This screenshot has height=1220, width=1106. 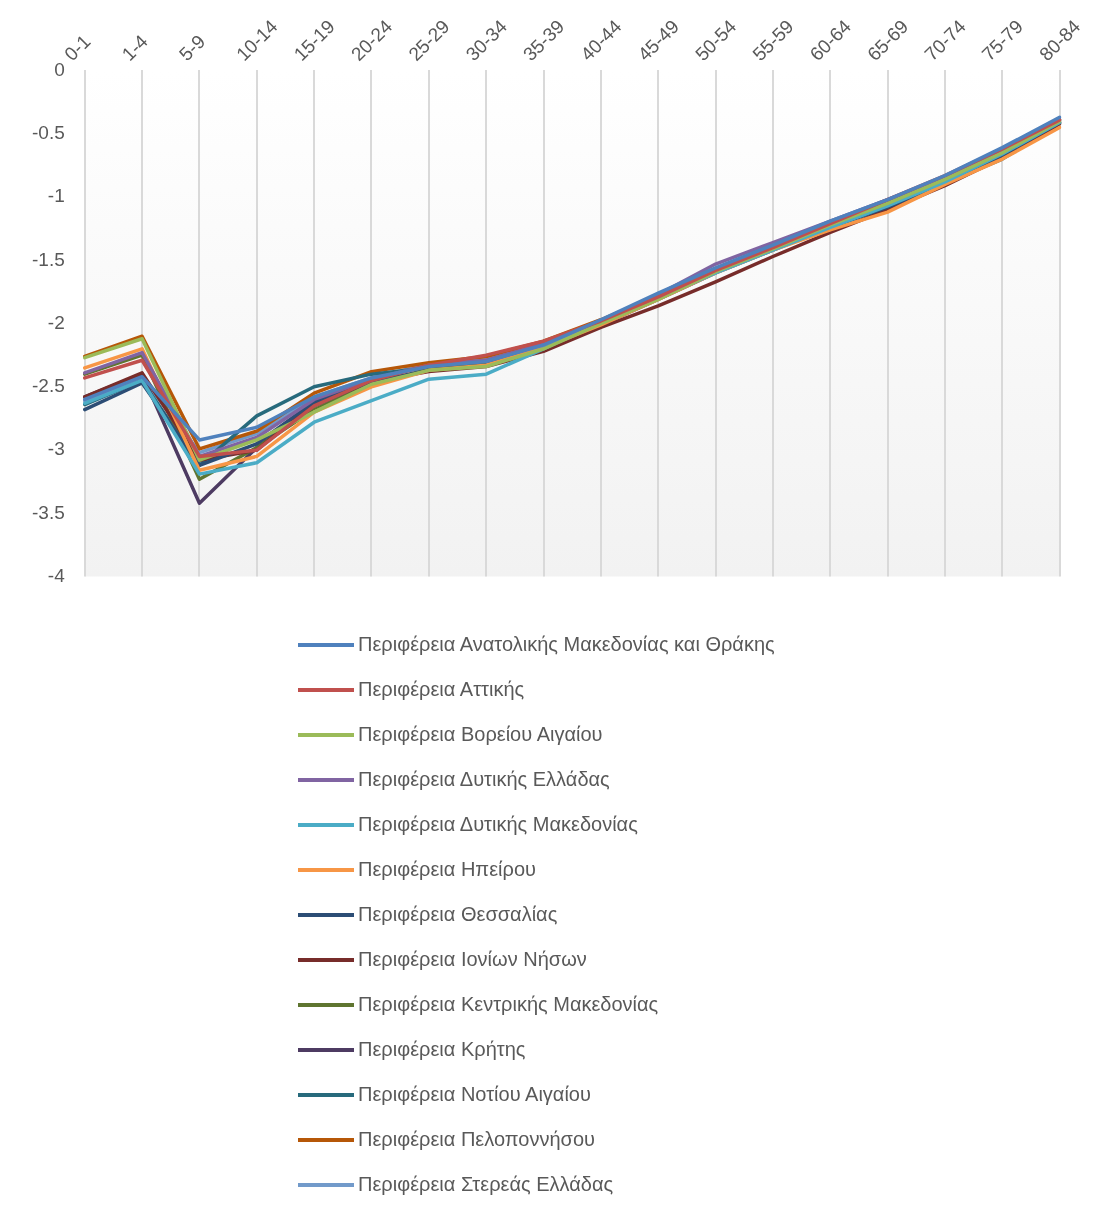 What do you see at coordinates (508, 1004) in the screenshot?
I see `legend-label: Περιφέρεια Κεντρικής Μακεδονίας` at bounding box center [508, 1004].